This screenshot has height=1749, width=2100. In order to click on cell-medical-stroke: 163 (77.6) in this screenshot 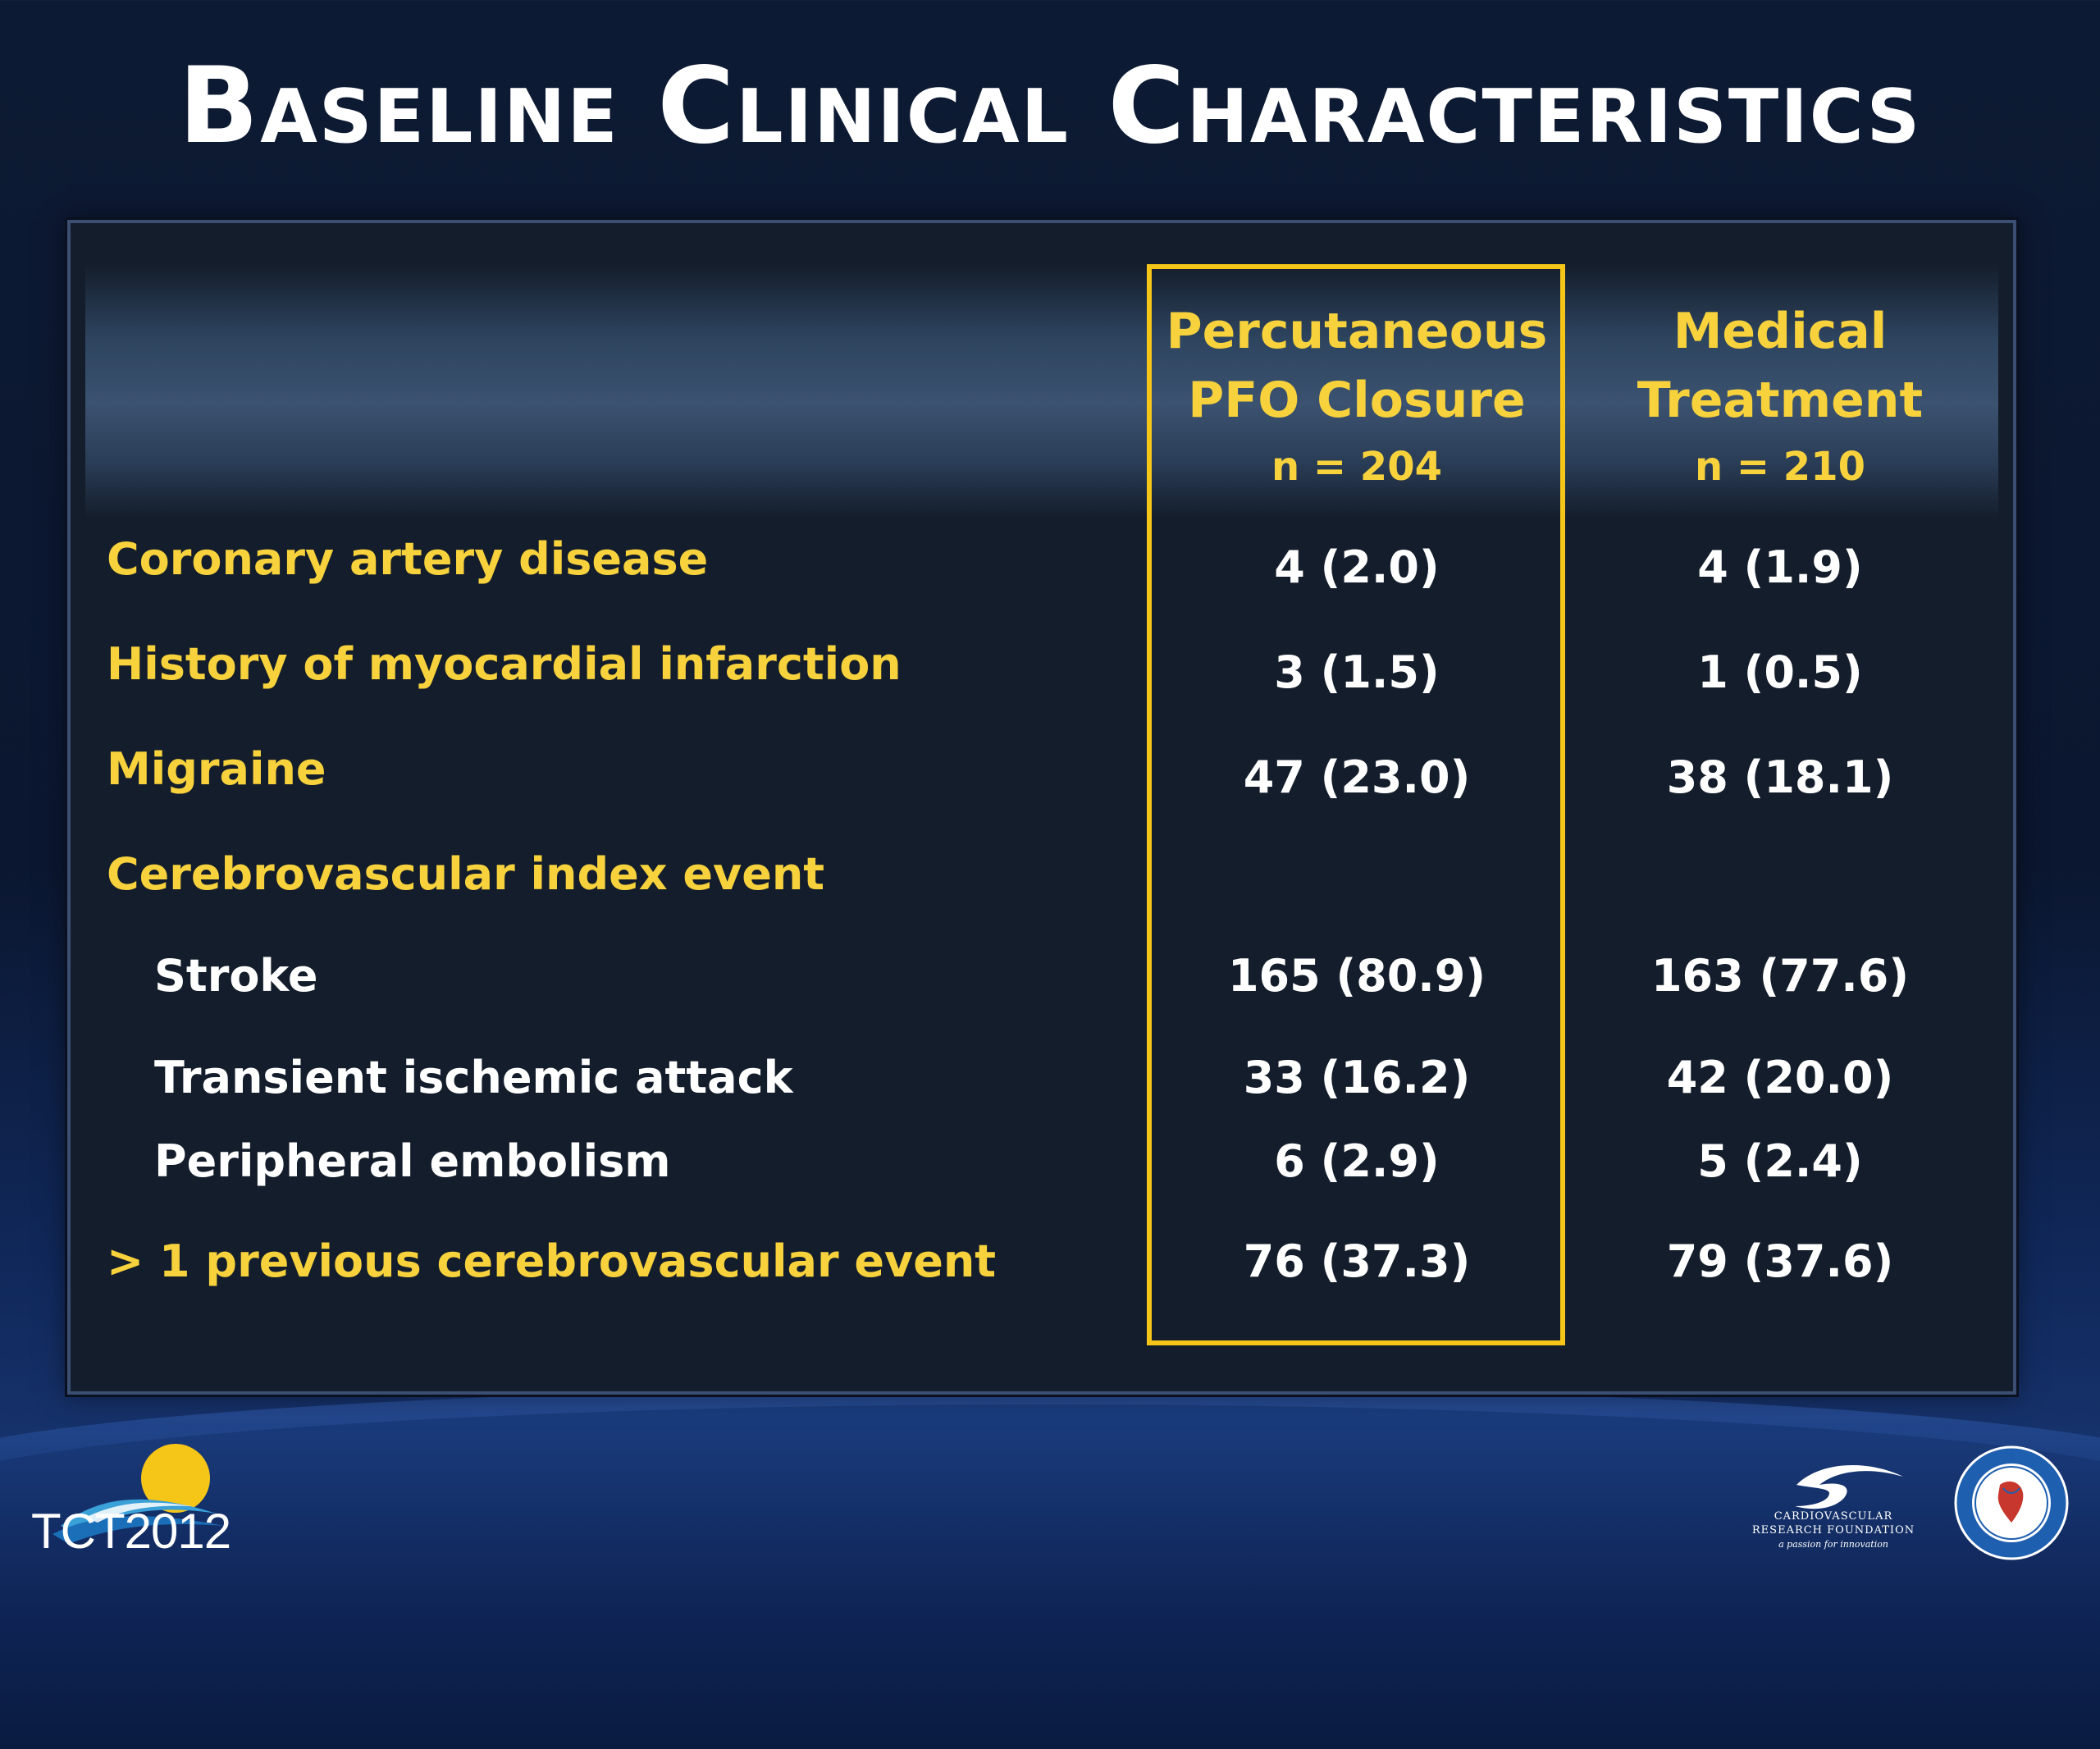, I will do `click(1780, 976)`.